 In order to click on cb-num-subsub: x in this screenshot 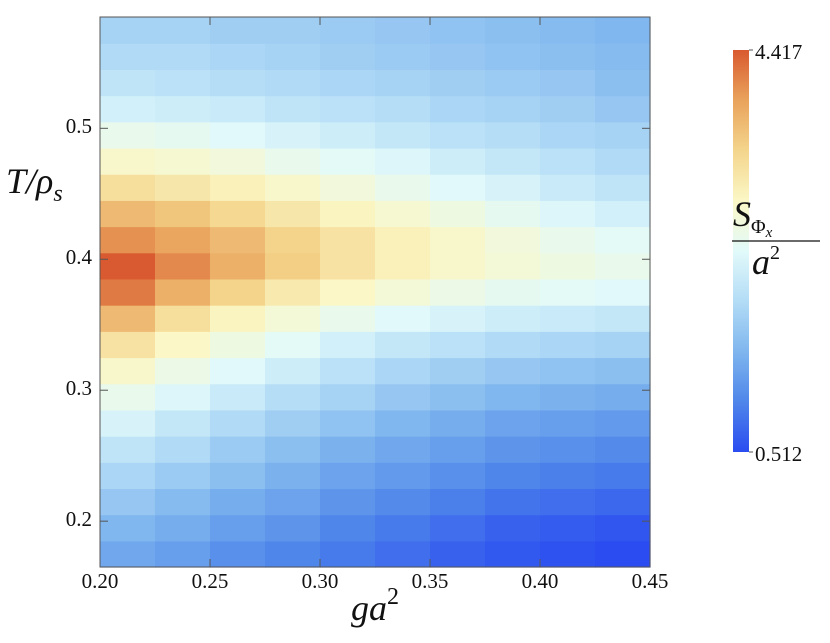, I will do `click(769, 233)`.